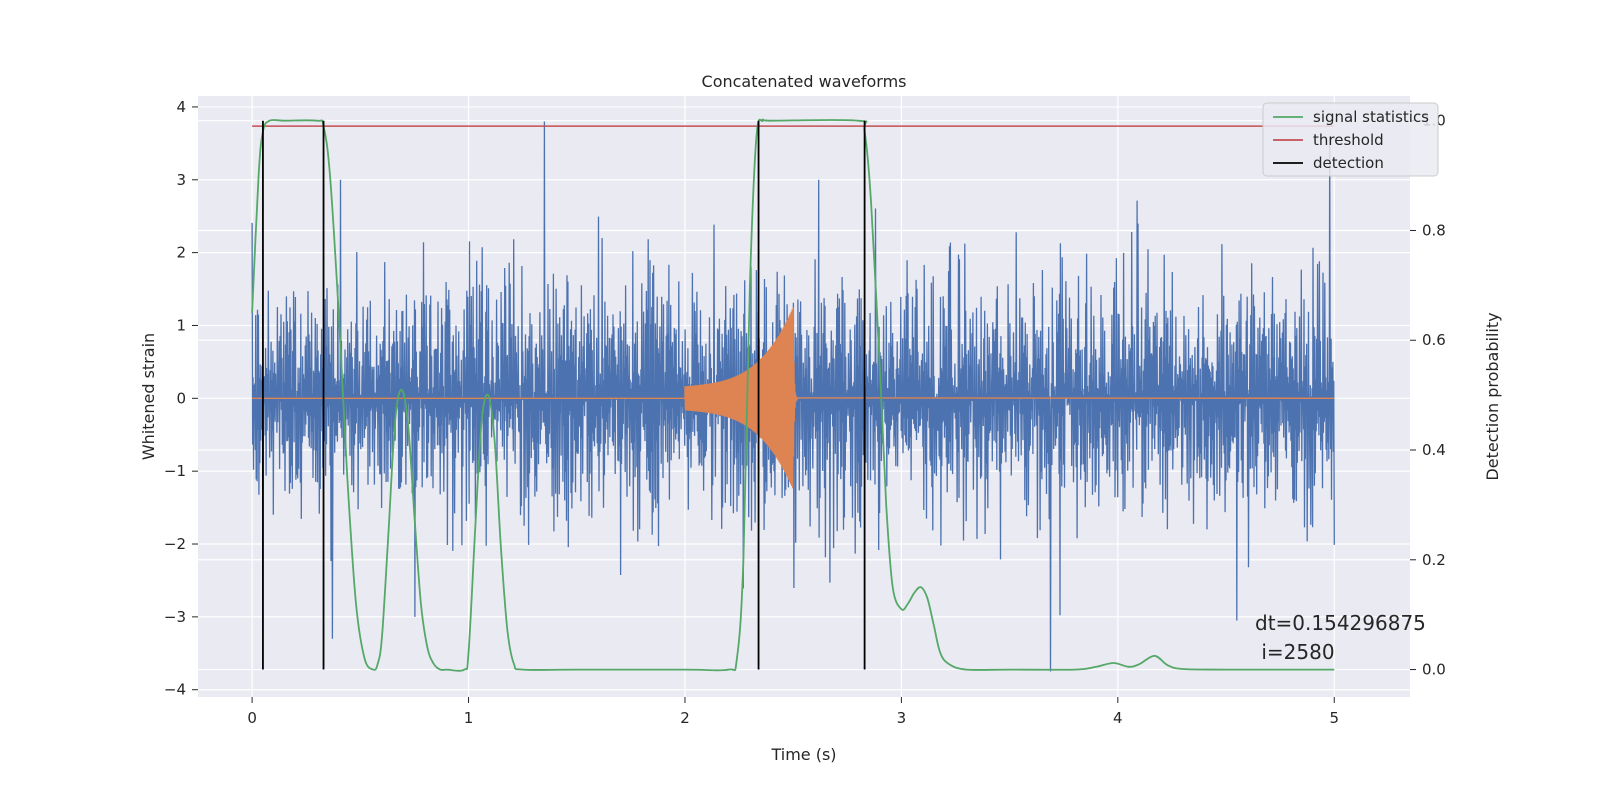 Image resolution: width=1600 pixels, height=800 pixels. Describe the element at coordinates (1434, 560) in the screenshot. I see `y-right-tick-label-1: 0.2` at that location.